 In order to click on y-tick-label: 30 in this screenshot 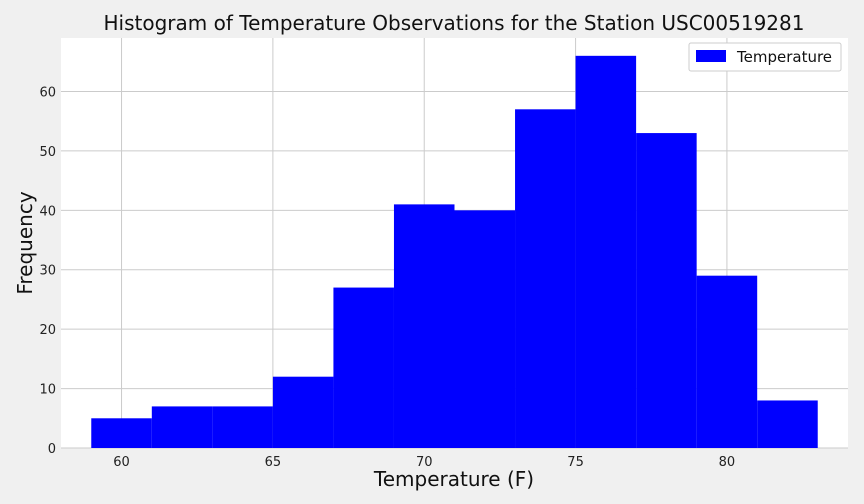, I will do `click(47, 271)`.